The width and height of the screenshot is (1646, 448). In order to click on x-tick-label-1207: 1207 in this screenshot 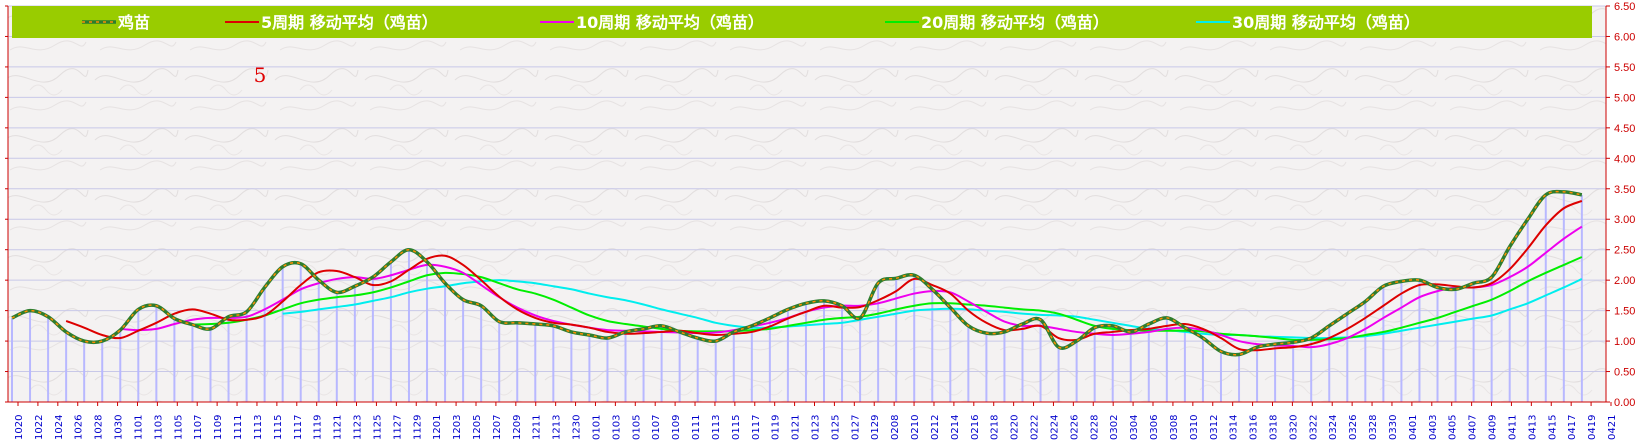, I will do `click(497, 427)`.